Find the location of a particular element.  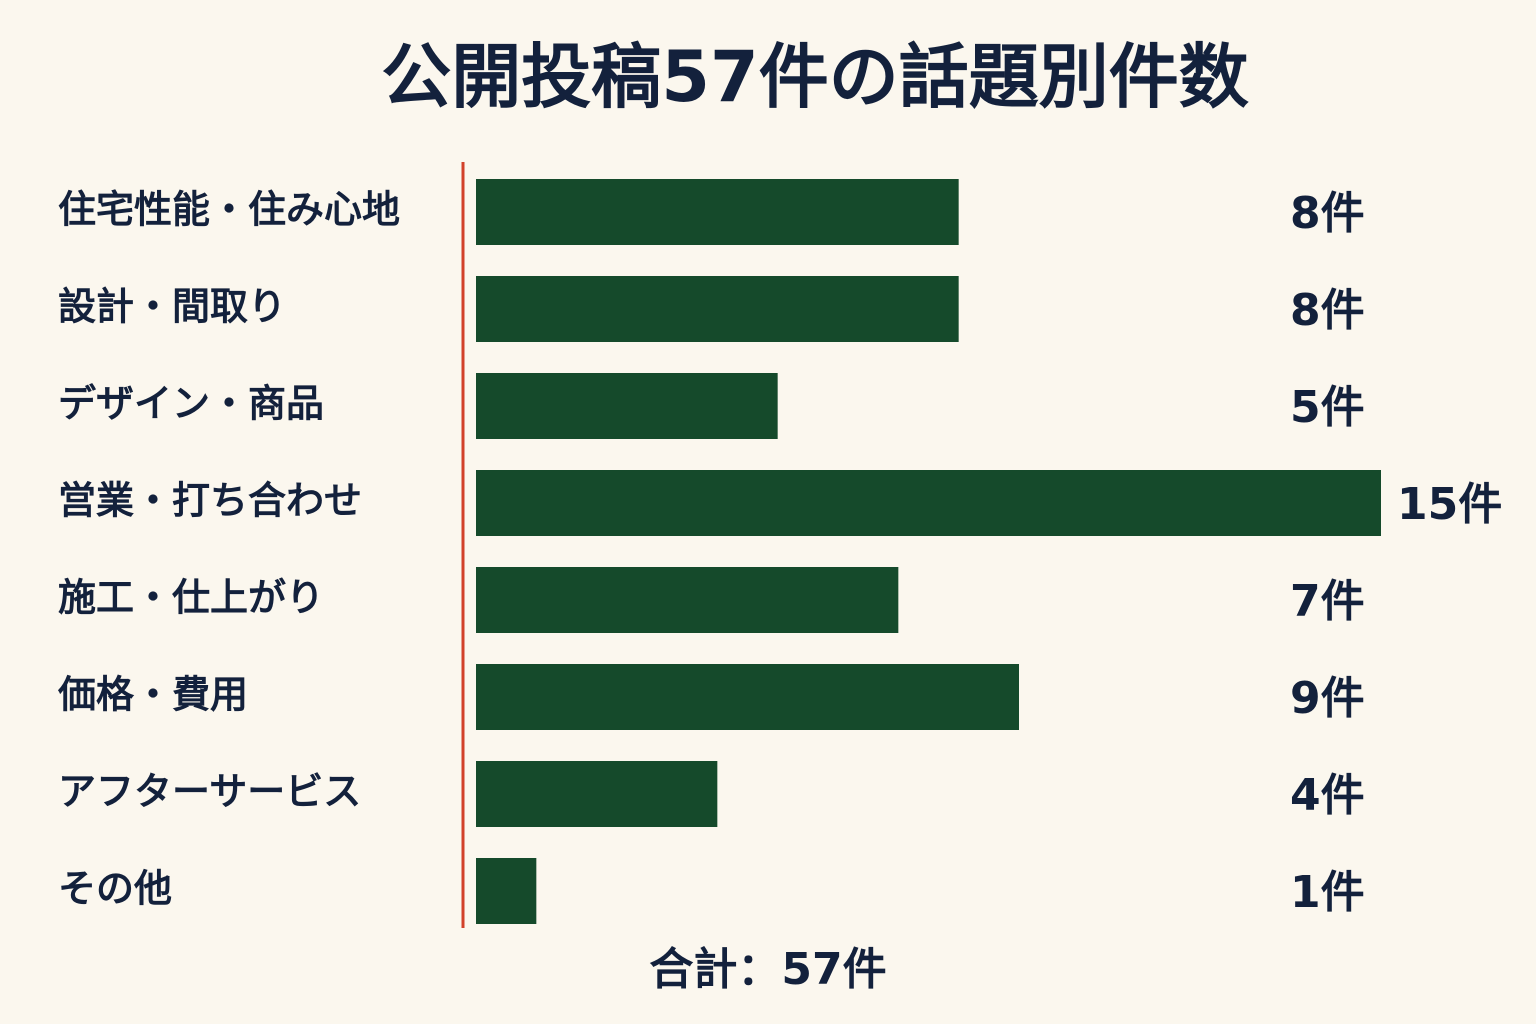

value-label: 7件 is located at coordinates (1327, 601).